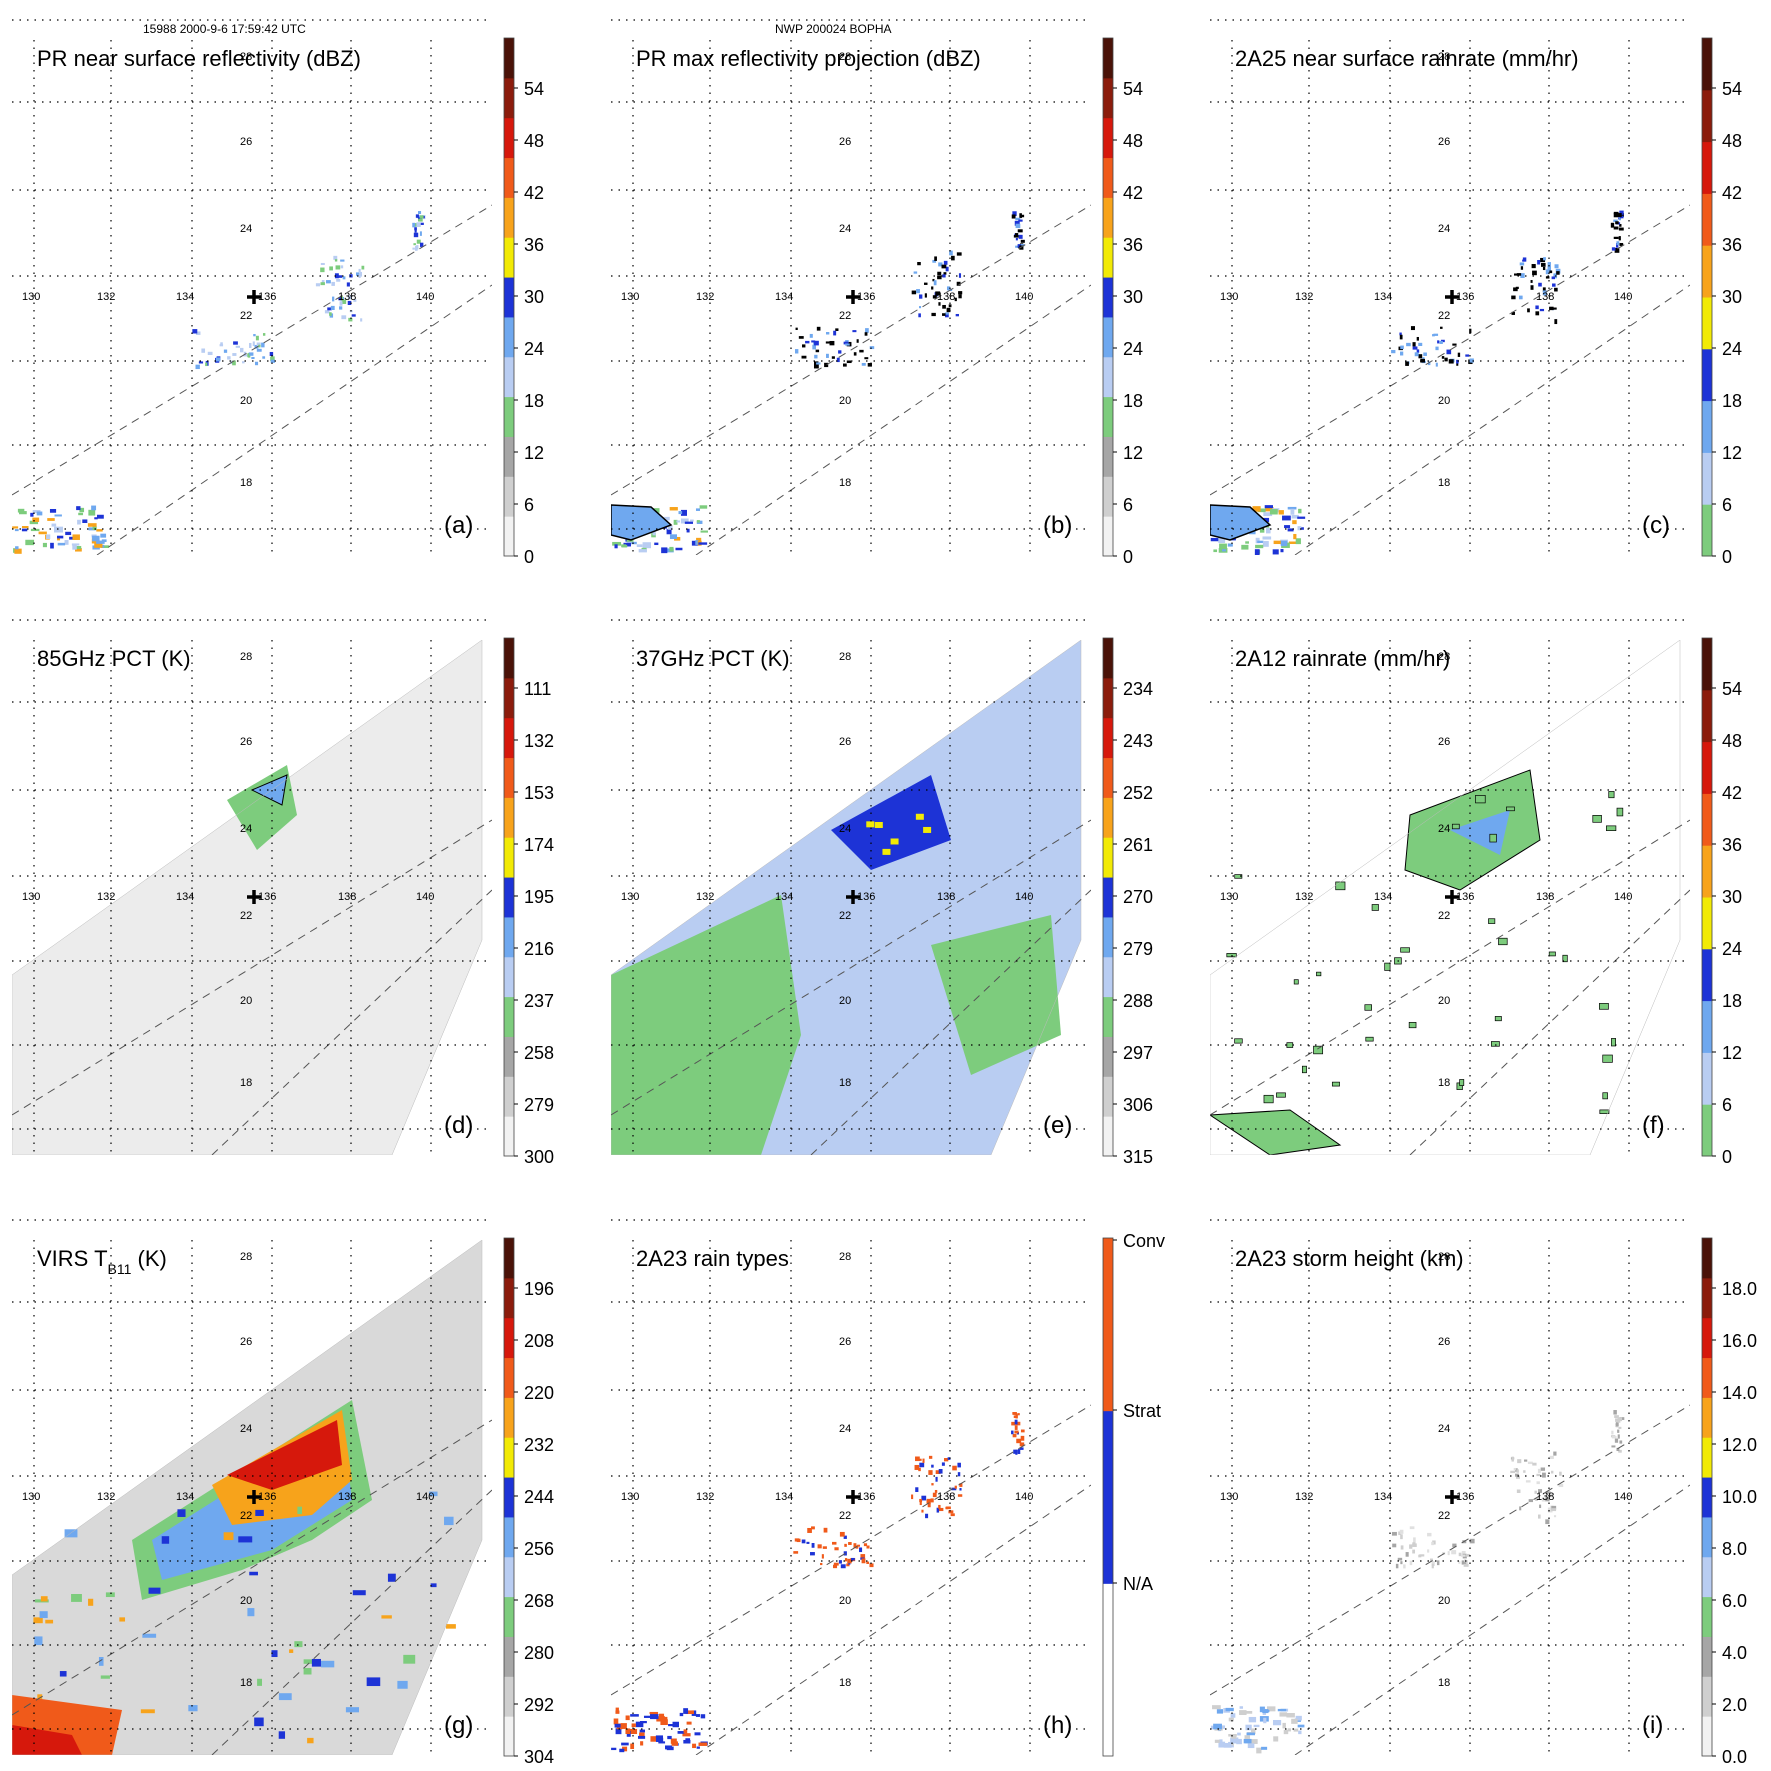  Describe the element at coordinates (539, 1549) in the screenshot. I see `colorbar-tick-label: 256` at that location.